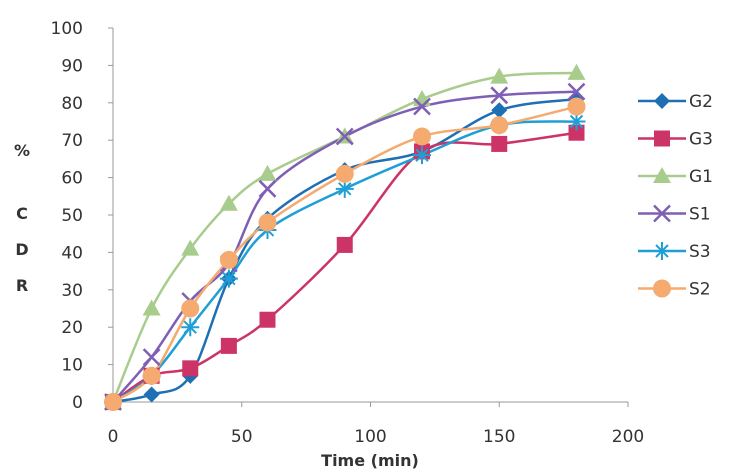  I want to click on x-tick-labels: 0 50 100 150 200, so click(376, 437).